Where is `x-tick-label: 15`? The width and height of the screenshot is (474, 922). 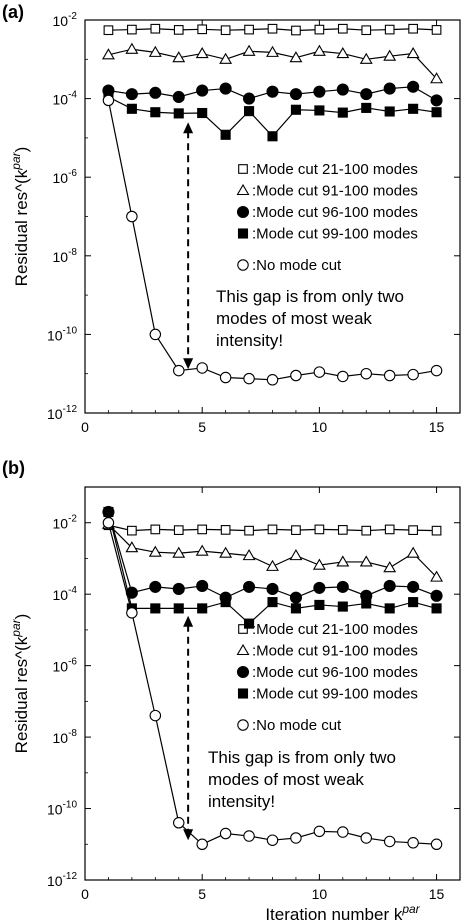 x-tick-label: 15 is located at coordinates (437, 894).